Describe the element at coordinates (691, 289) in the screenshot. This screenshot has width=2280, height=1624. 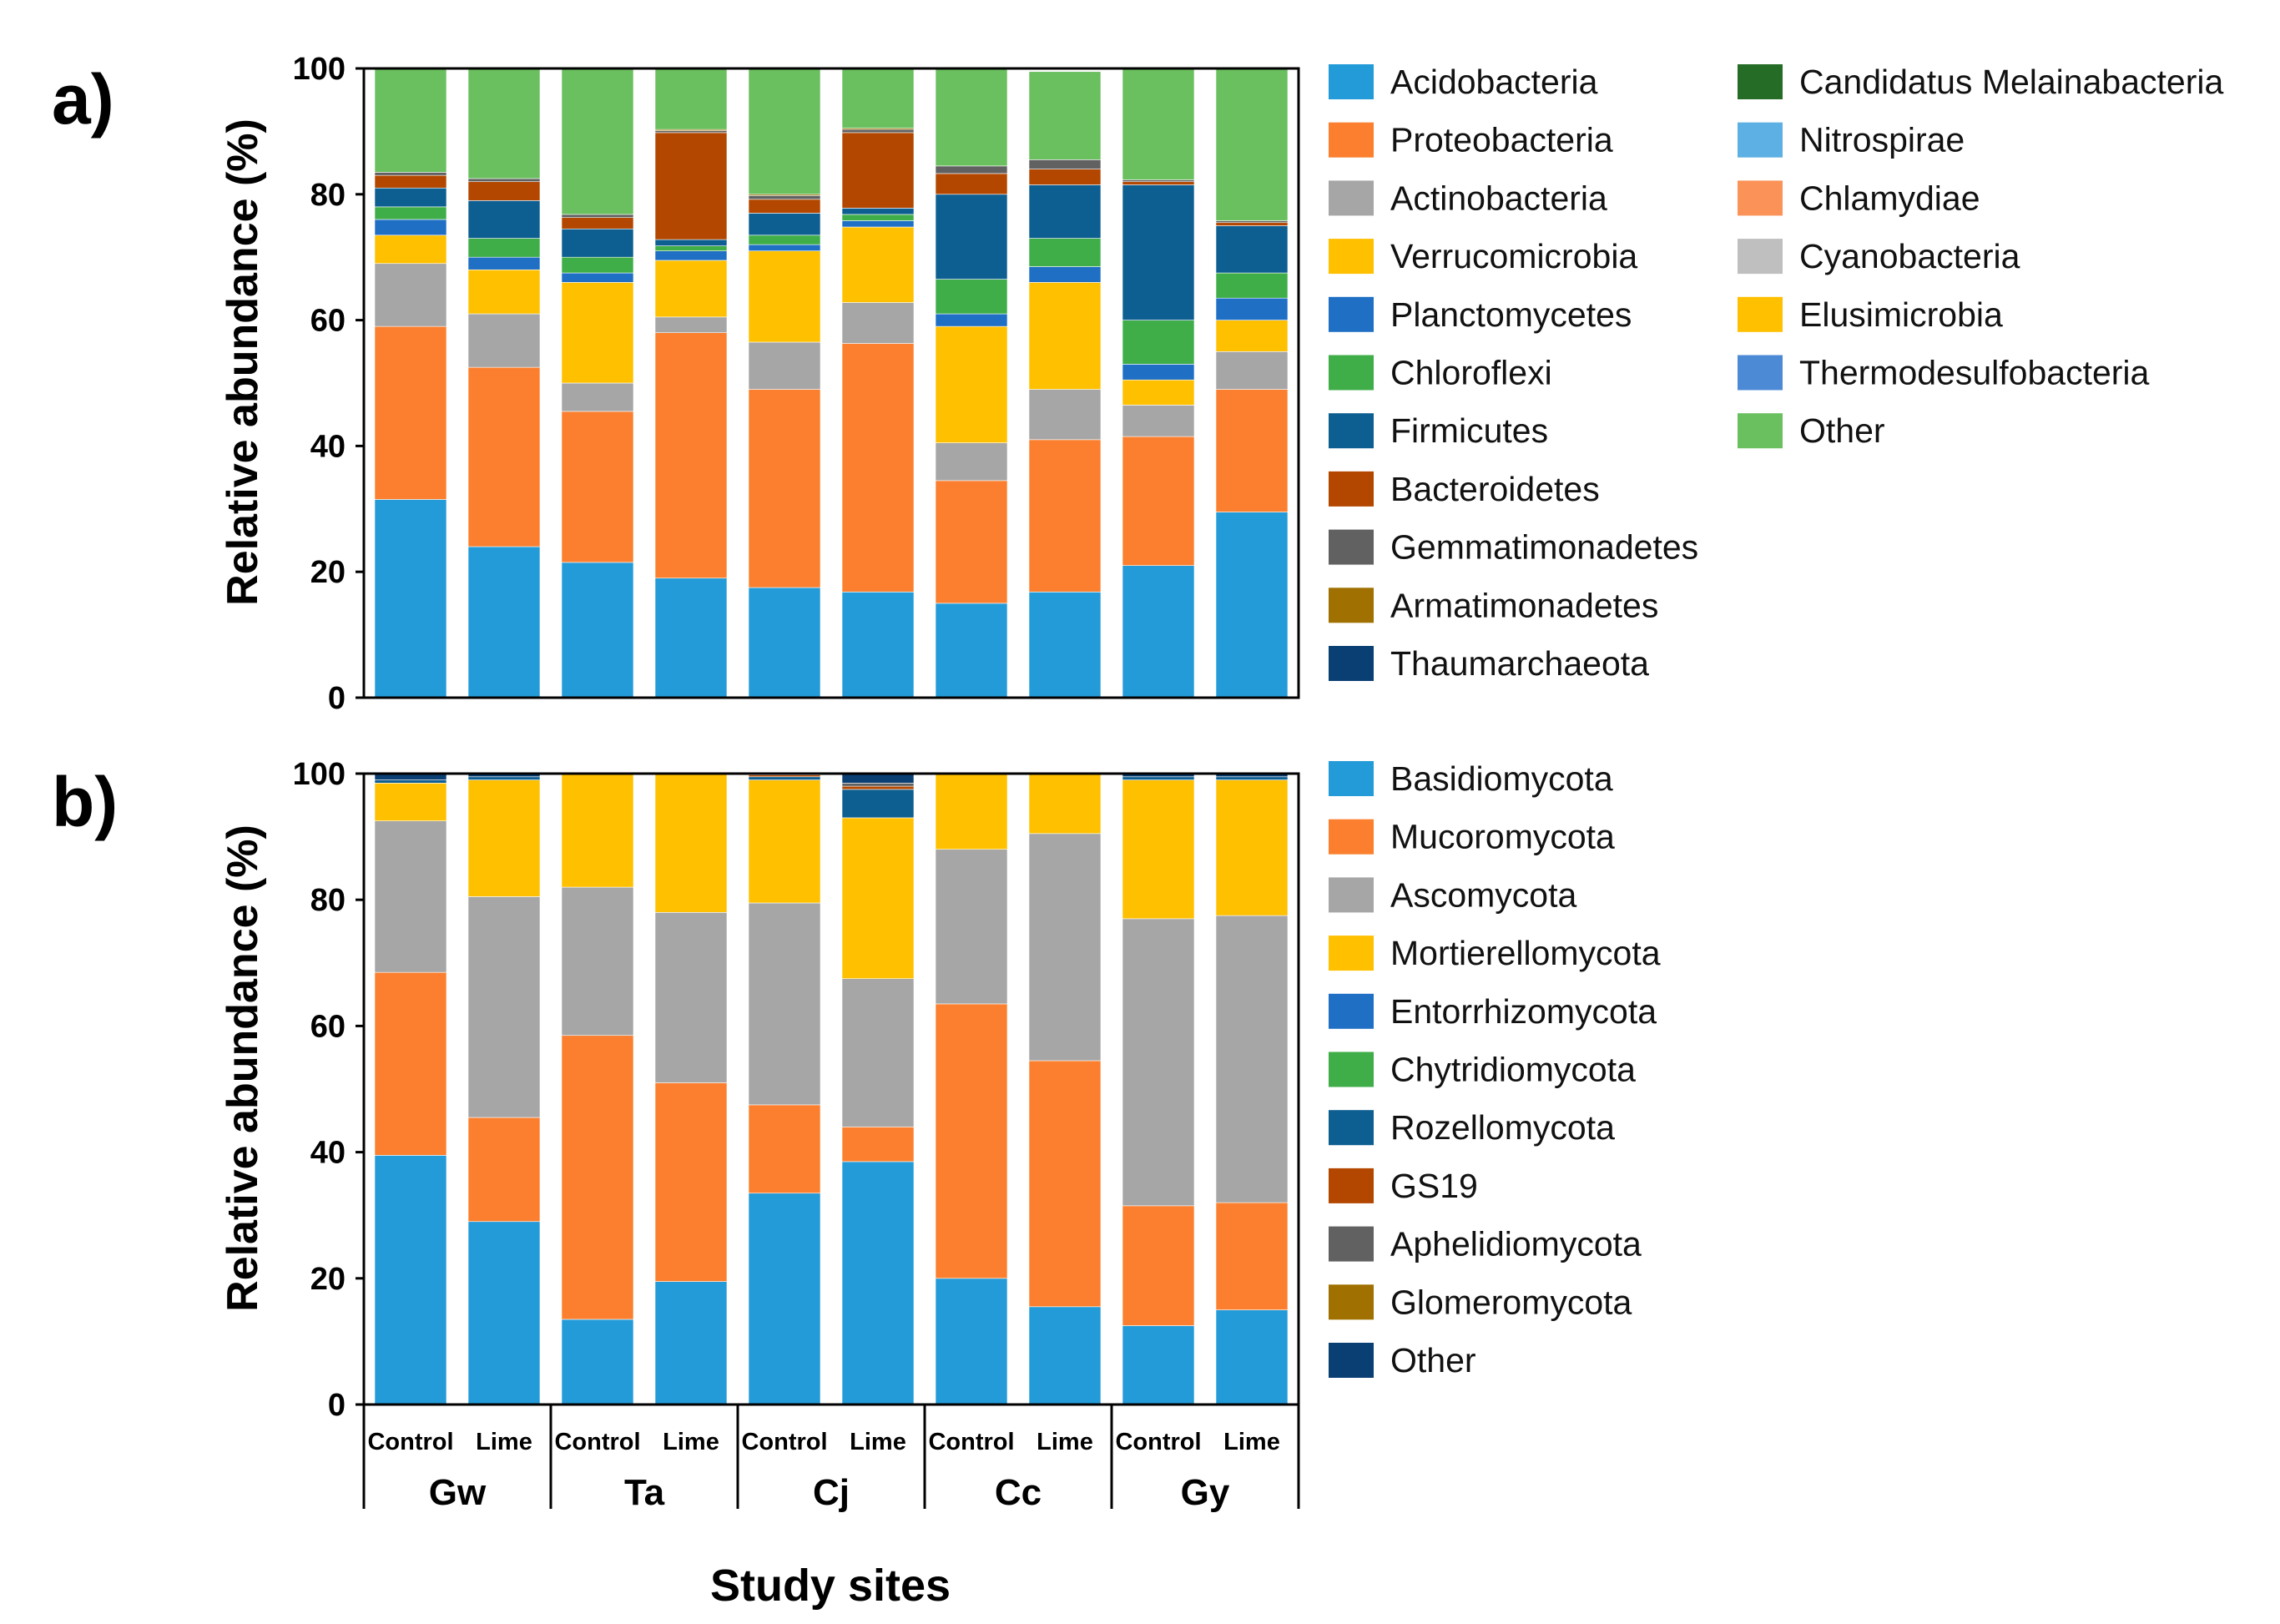
I see `bar-a-ta-lime-verrucomicrobia` at that location.